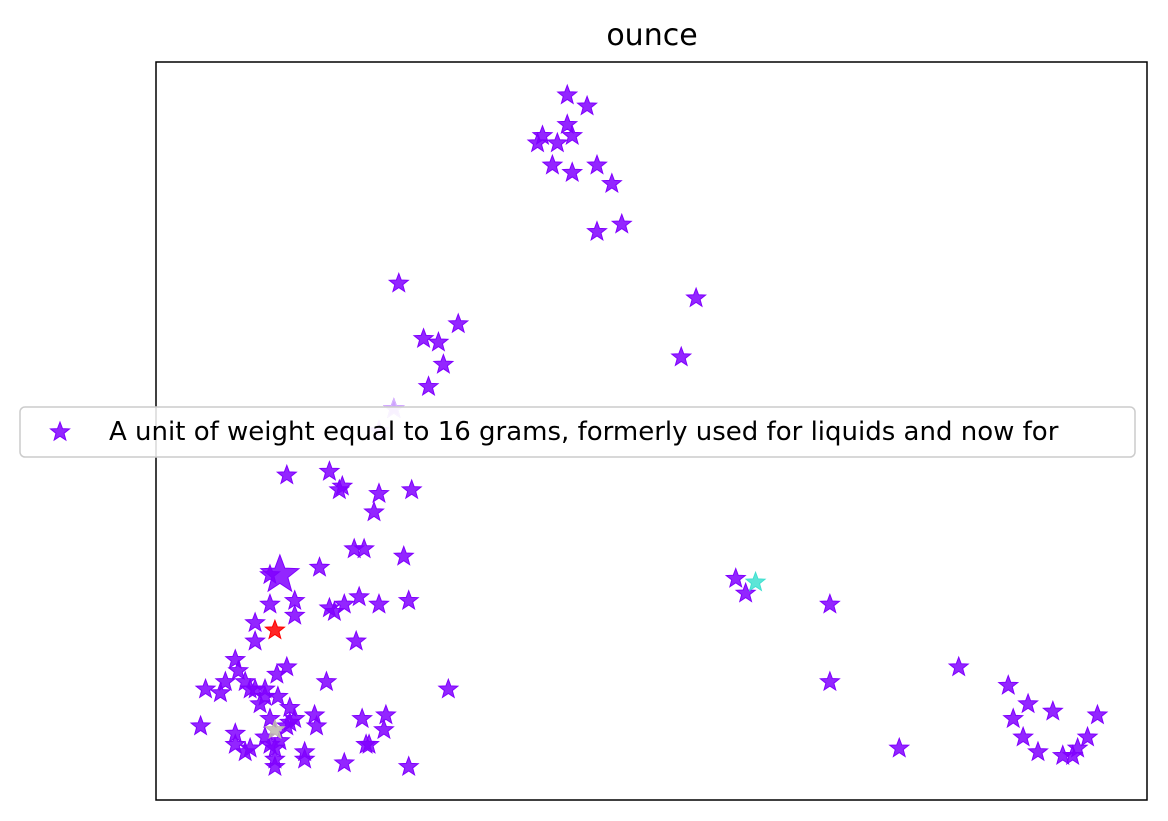  I want to click on chart-title: ounce, so click(651, 35).